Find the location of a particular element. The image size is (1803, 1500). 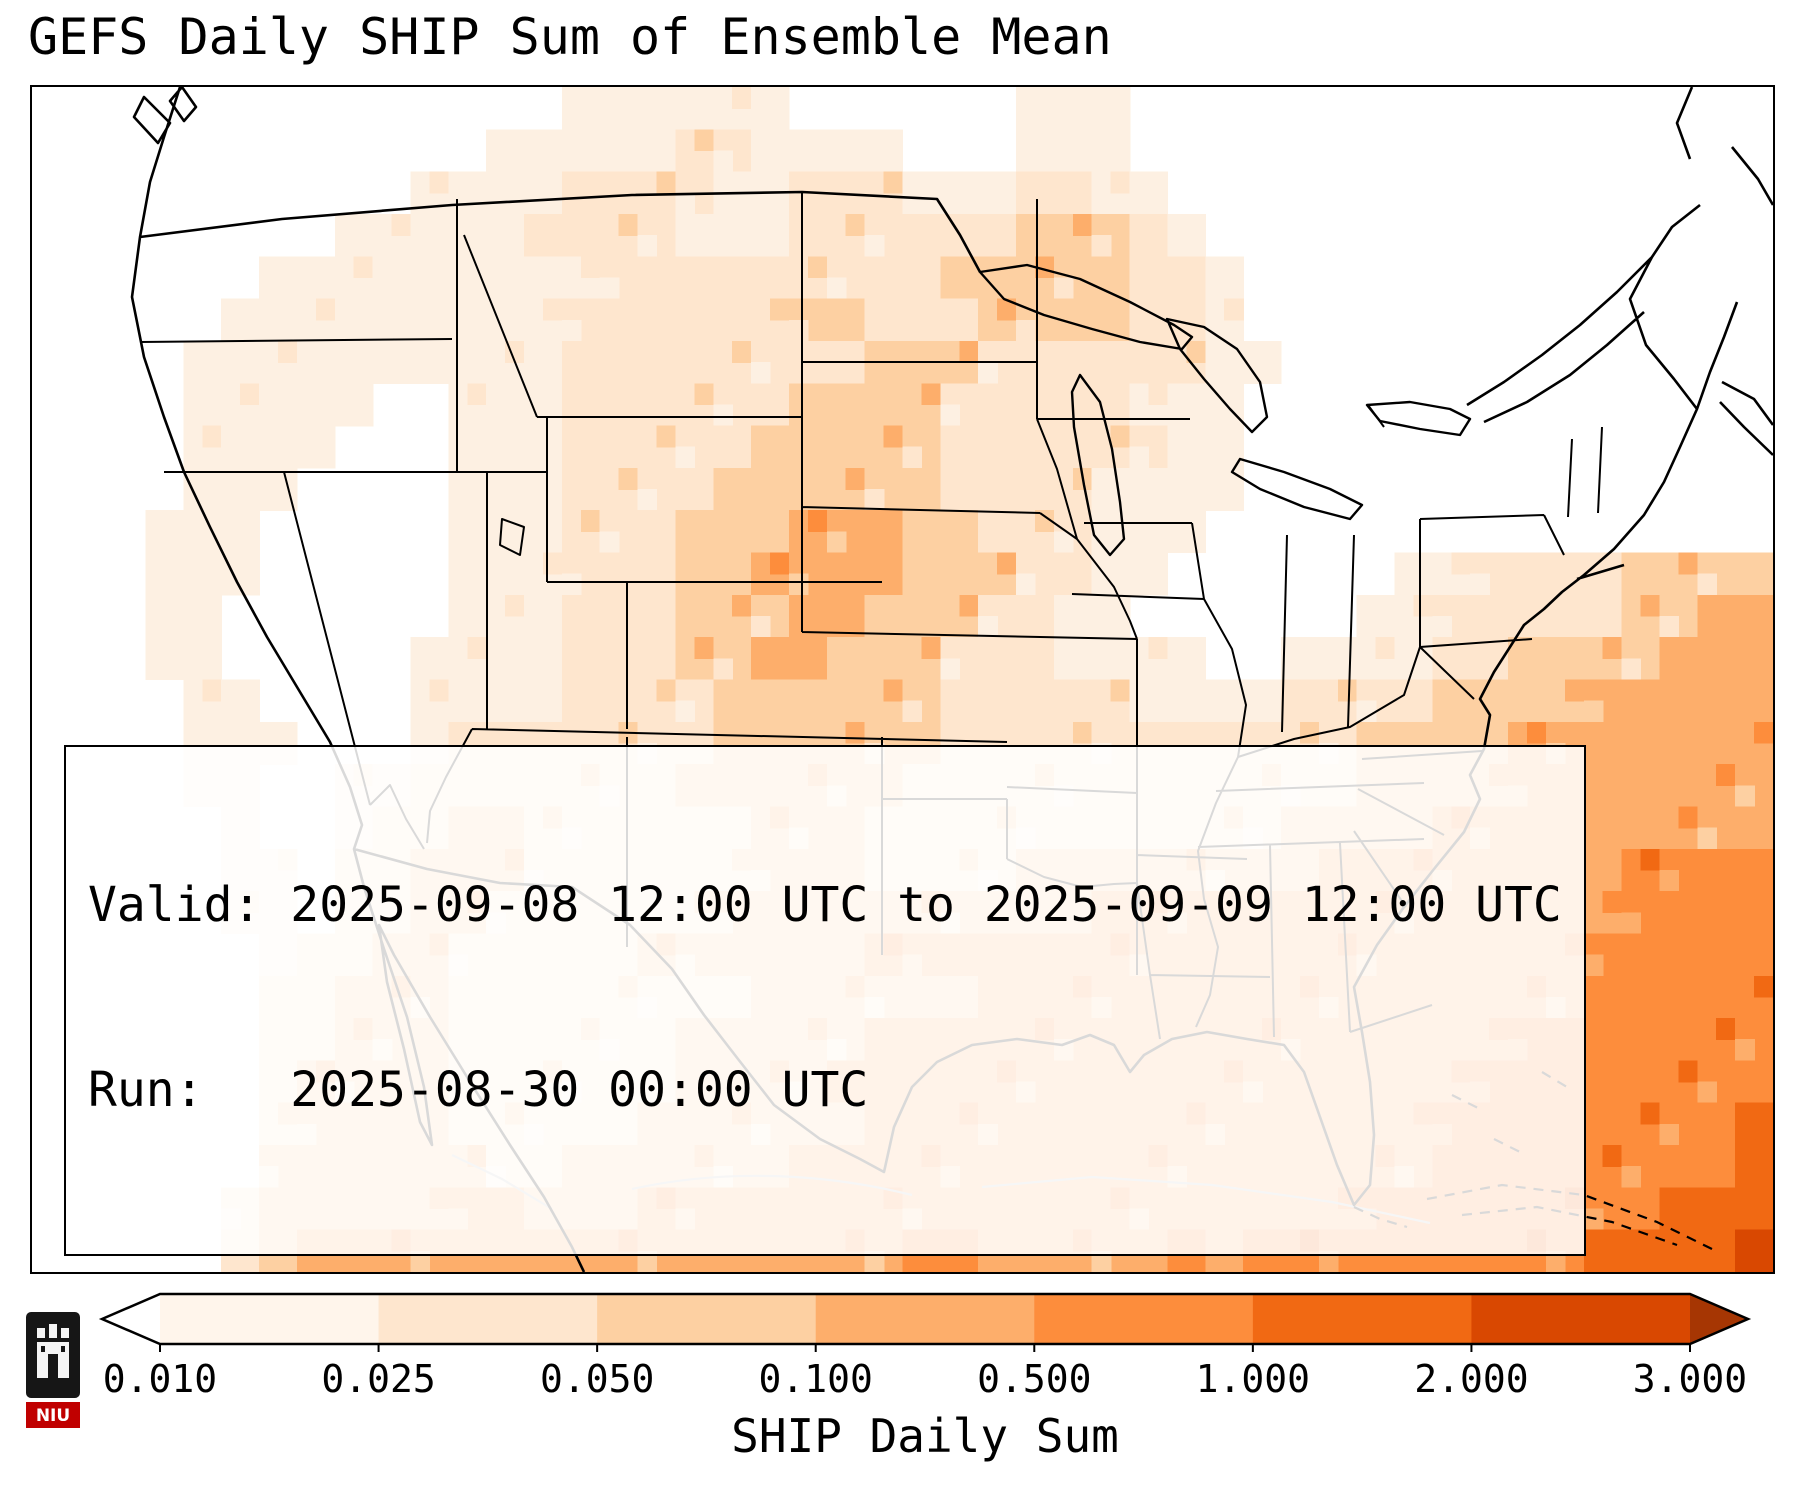

colorbar-tick-label: 0.050 is located at coordinates (597, 1379).